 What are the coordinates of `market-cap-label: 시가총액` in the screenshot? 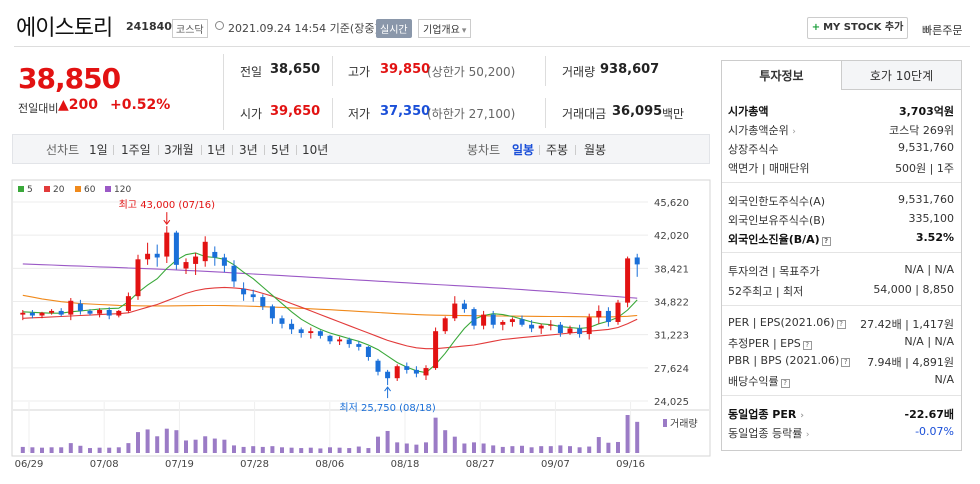 It's located at (748, 111).